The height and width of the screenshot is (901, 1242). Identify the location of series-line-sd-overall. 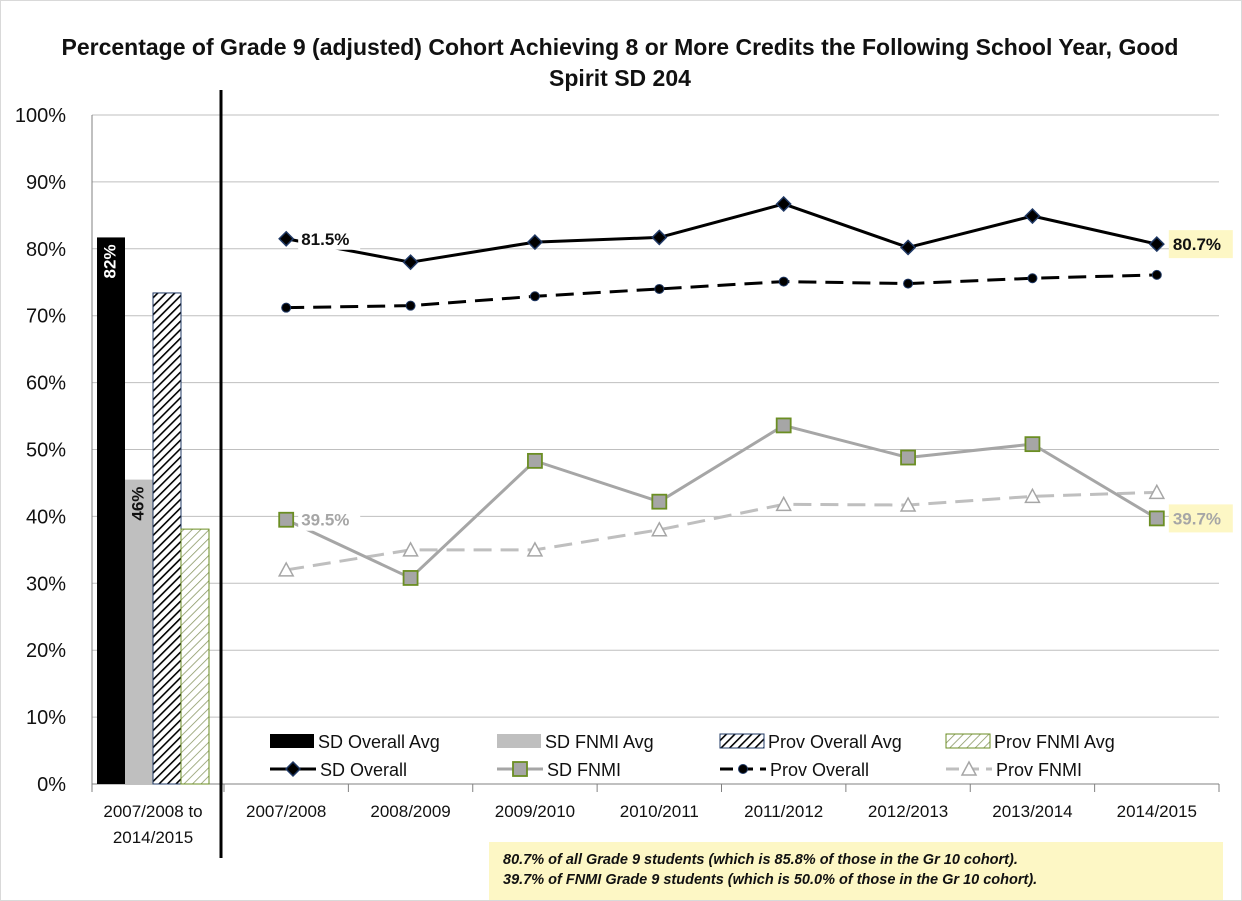
(721, 233).